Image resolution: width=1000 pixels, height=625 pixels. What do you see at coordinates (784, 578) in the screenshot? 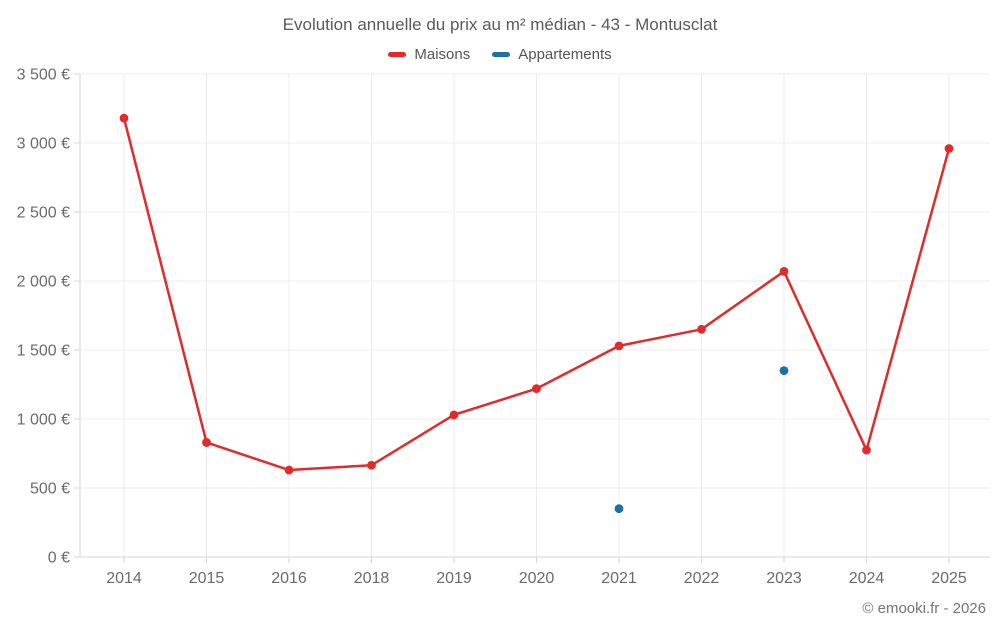
I see `x-tick-label: 2023` at bounding box center [784, 578].